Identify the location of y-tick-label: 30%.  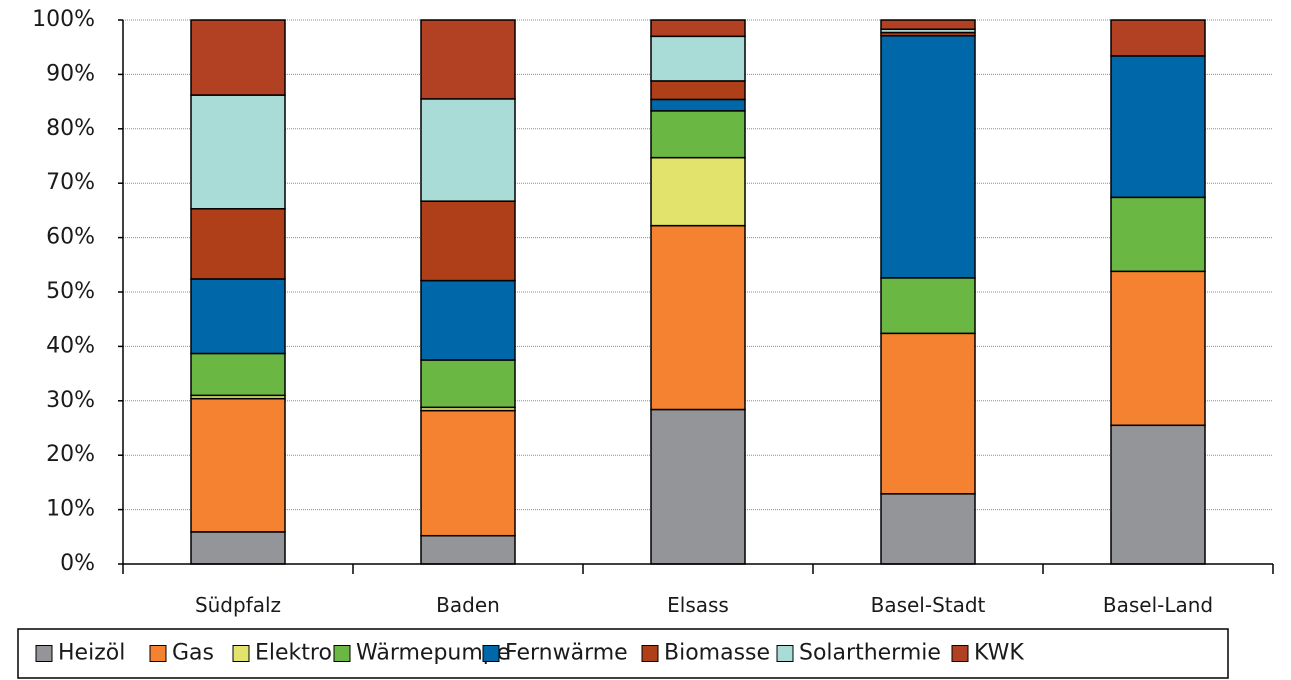
(70, 400).